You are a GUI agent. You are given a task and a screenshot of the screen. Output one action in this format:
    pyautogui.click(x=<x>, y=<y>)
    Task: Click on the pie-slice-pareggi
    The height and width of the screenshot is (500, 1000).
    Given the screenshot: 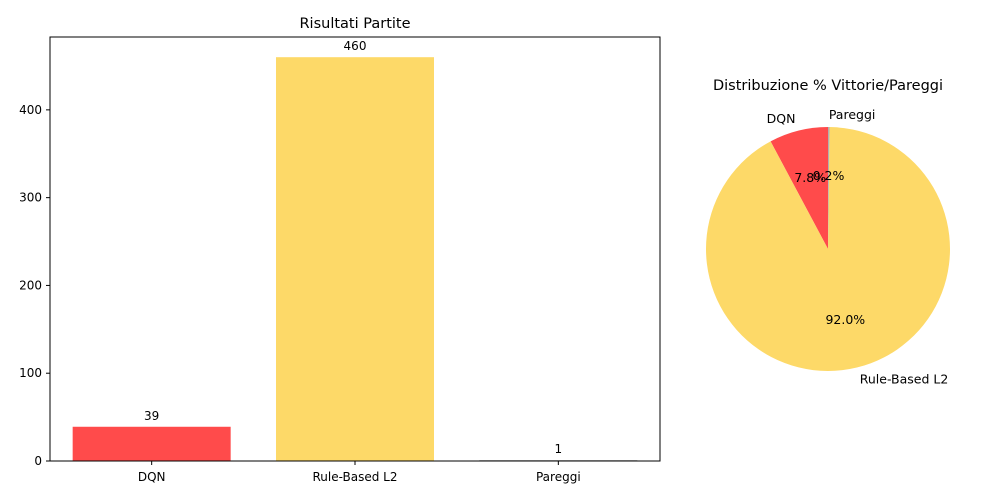 What is the action you would take?
    pyautogui.click(x=829, y=188)
    